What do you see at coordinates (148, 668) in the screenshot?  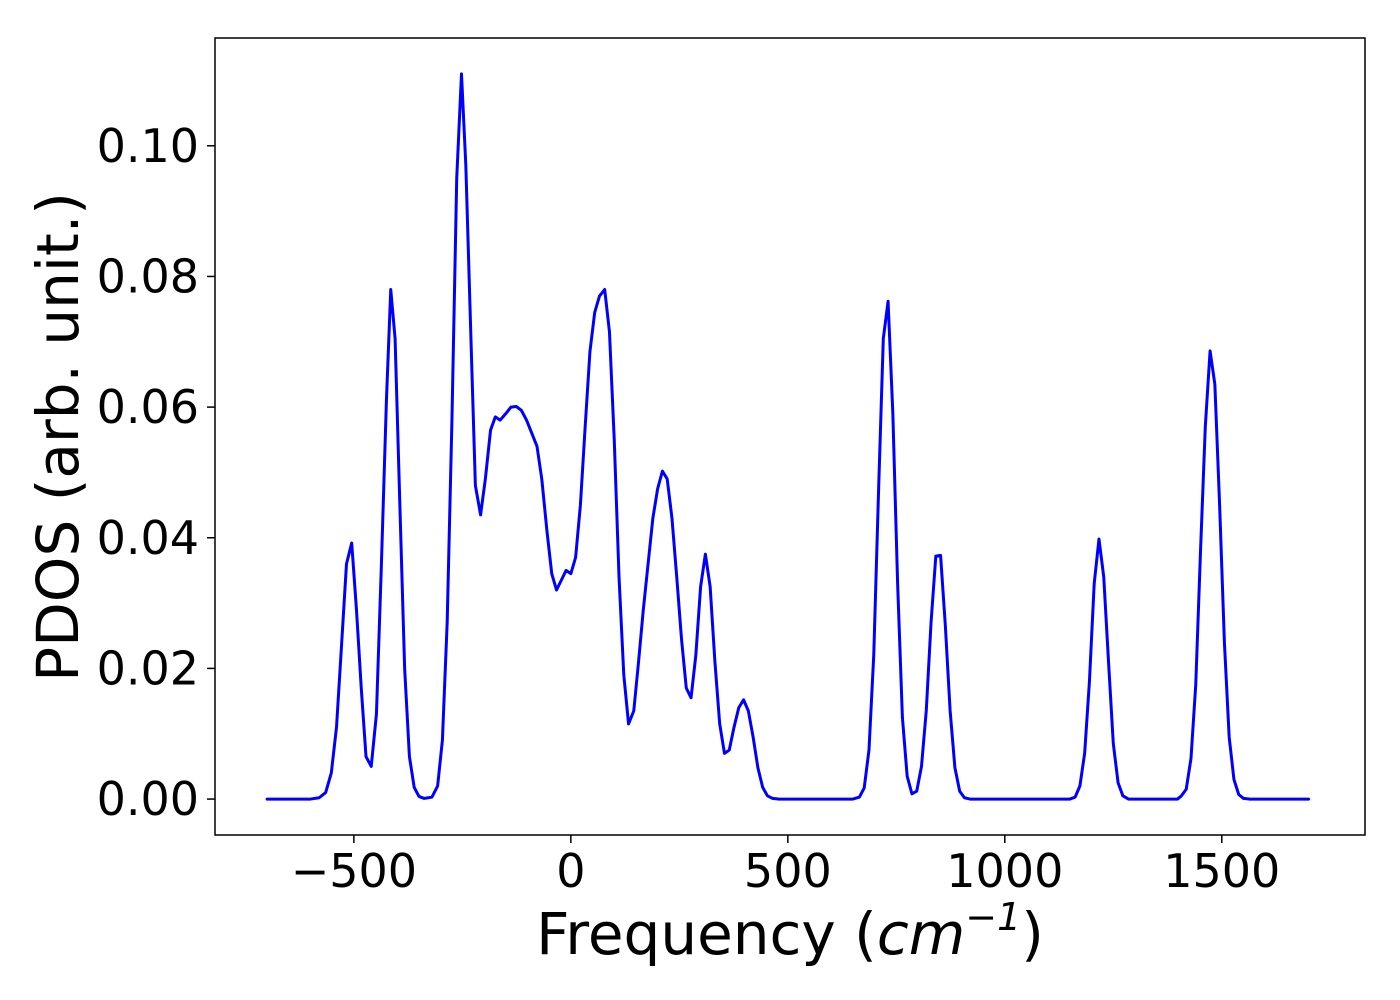 I see `y-tick-label: 0.02` at bounding box center [148, 668].